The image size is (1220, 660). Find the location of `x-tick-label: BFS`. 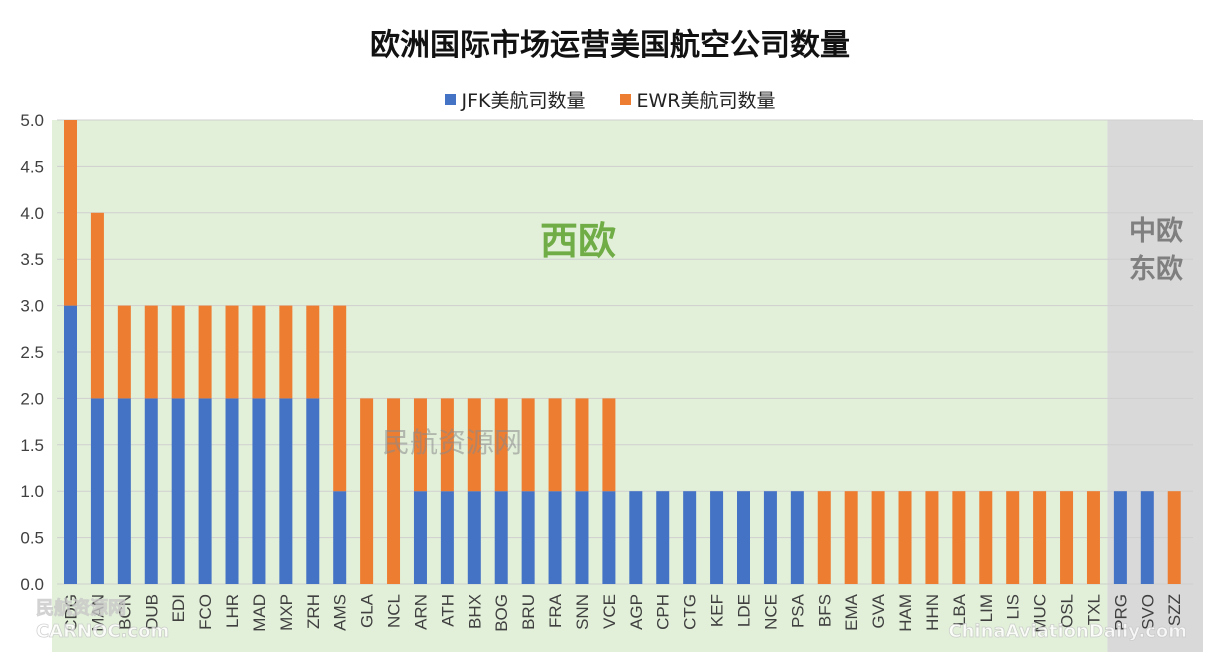

x-tick-label: BFS is located at coordinates (824, 610).